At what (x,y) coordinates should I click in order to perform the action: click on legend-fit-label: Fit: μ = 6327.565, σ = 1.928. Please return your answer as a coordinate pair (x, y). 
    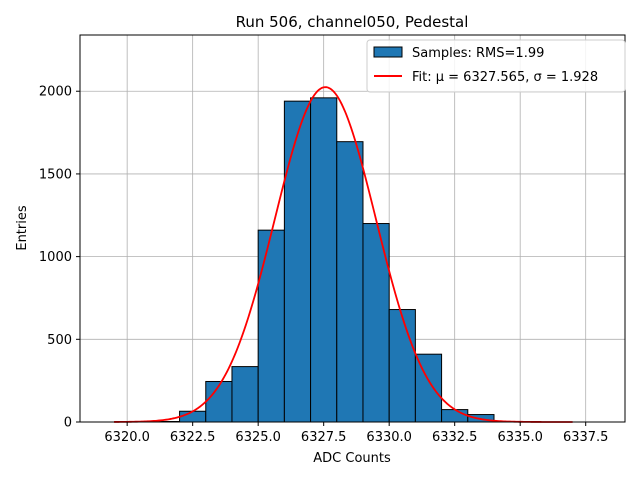
    Looking at the image, I should click on (505, 77).